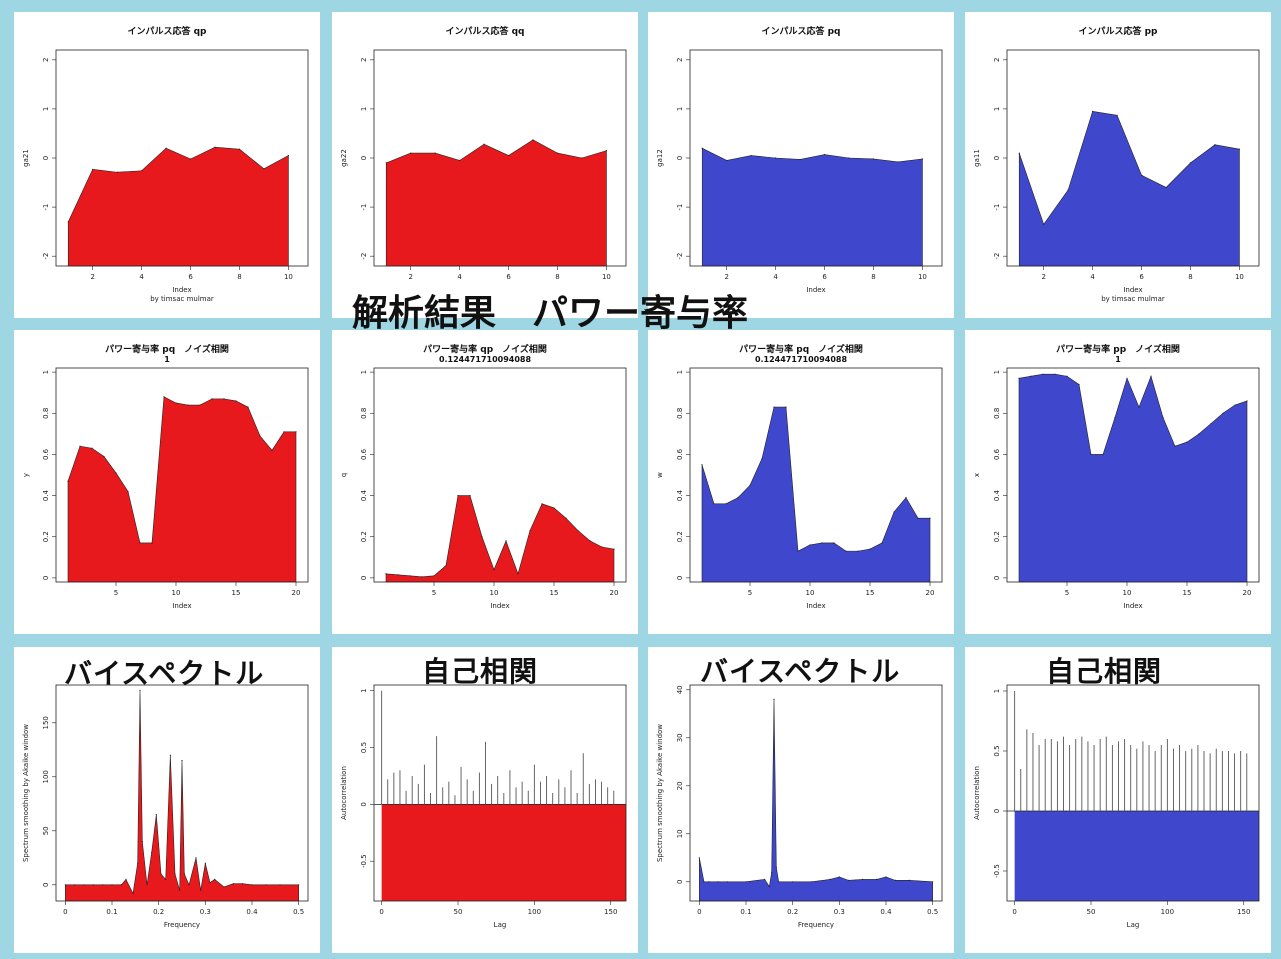 The image size is (1281, 959). What do you see at coordinates (500, 925) in the screenshot?
I see `x-axis-label: Lag` at bounding box center [500, 925].